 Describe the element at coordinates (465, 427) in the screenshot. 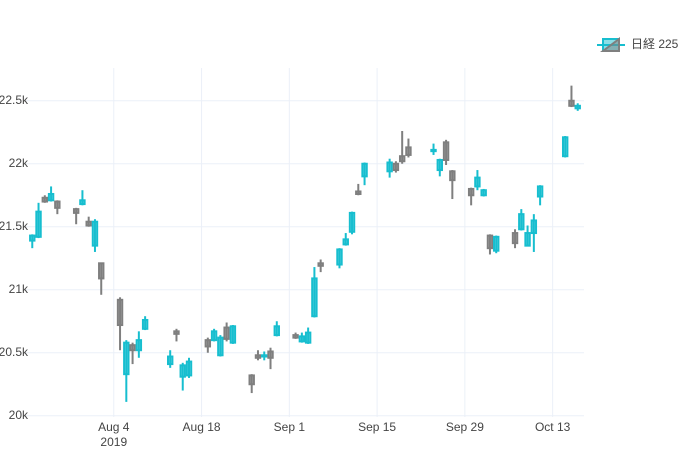

I see `x-tick-label: Sep 29` at that location.